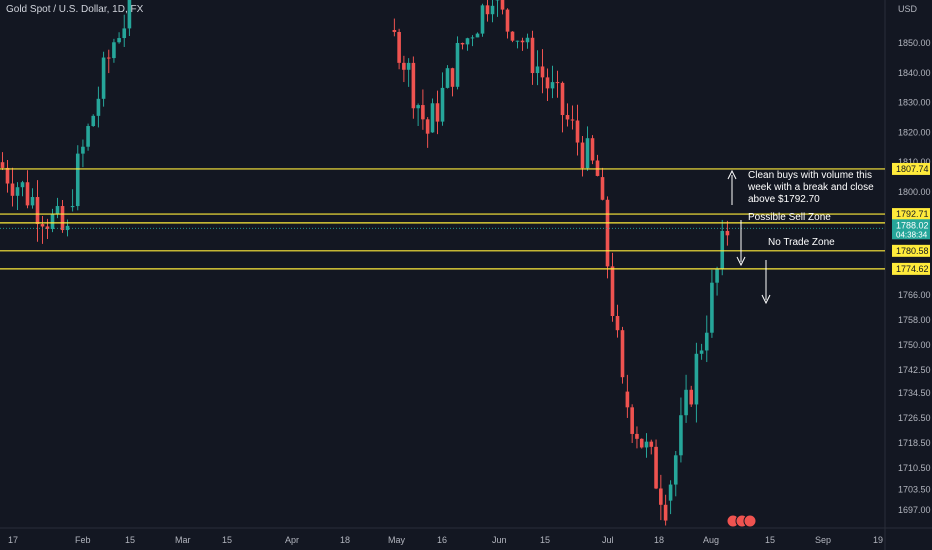 The width and height of the screenshot is (932, 550). What do you see at coordinates (914, 393) in the screenshot?
I see `price-tick-label: 1734.50` at bounding box center [914, 393].